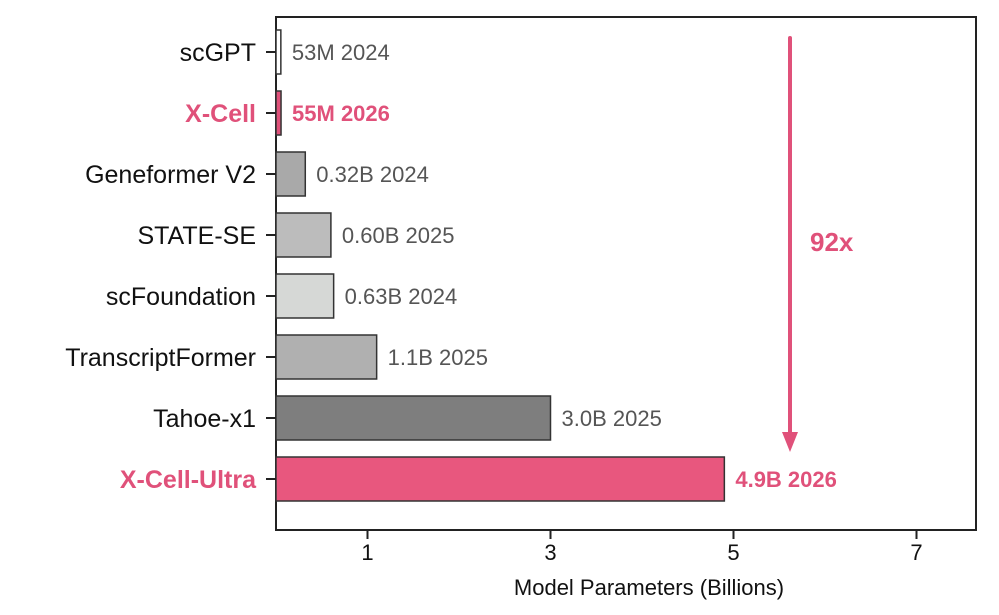 This screenshot has width=999, height=615. What do you see at coordinates (341, 52) in the screenshot?
I see `value-label-scgpt: 53M 2024` at bounding box center [341, 52].